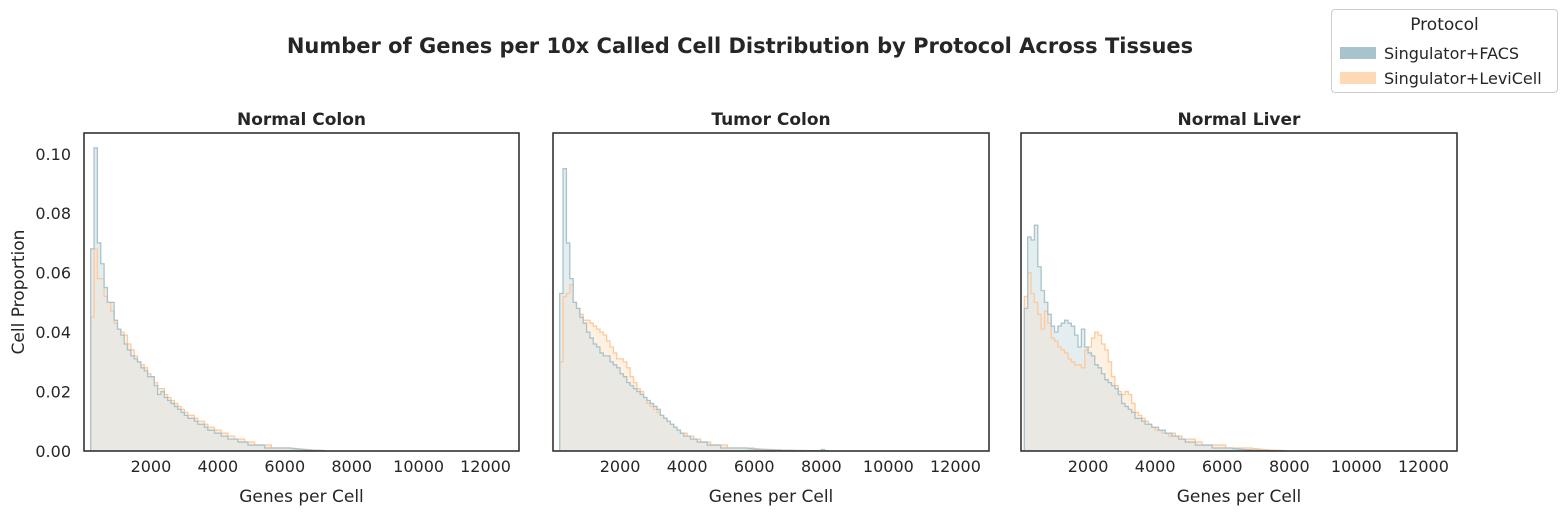 The width and height of the screenshot is (1566, 516). I want to click on panel-title-1: Tumor Colon, so click(770, 120).